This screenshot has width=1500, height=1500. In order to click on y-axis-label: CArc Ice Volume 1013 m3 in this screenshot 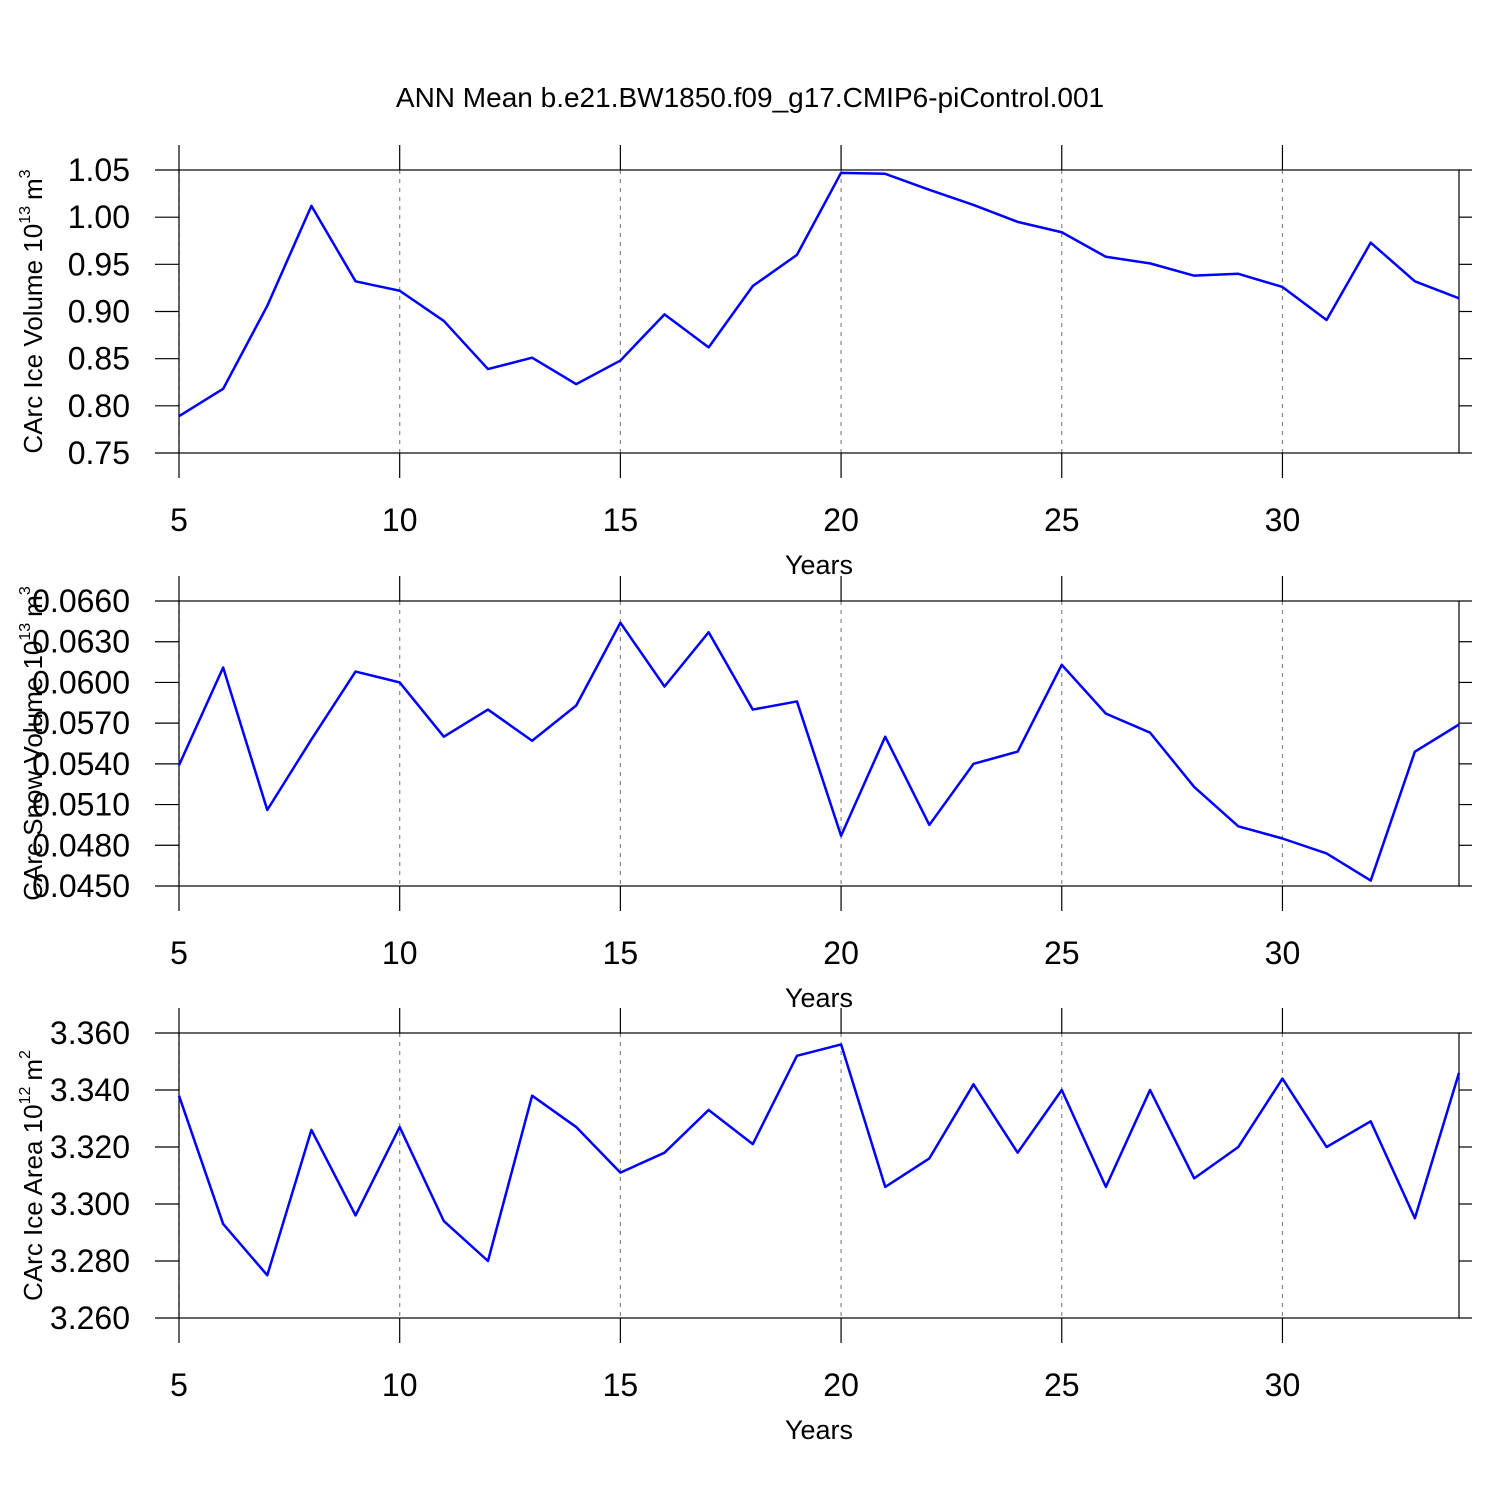, I will do `click(32, 311)`.